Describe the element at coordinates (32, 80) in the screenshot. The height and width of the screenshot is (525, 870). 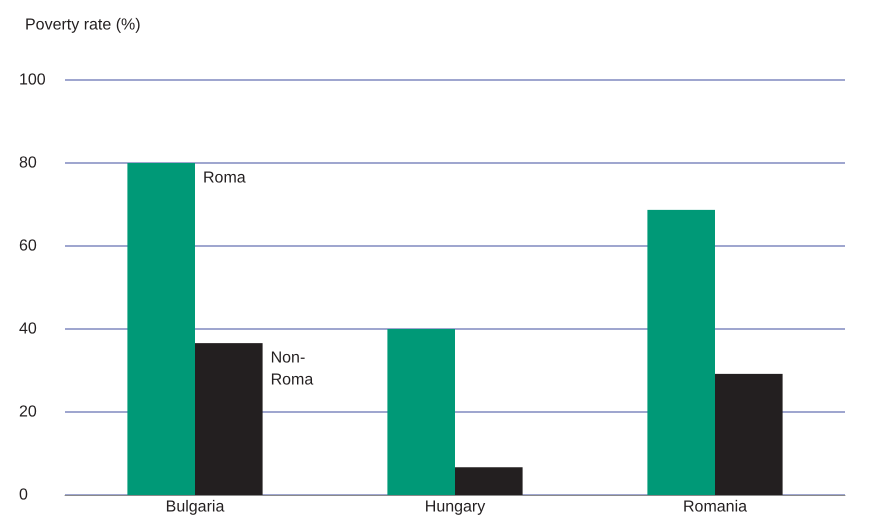
I see `y-tick-label: 100` at that location.